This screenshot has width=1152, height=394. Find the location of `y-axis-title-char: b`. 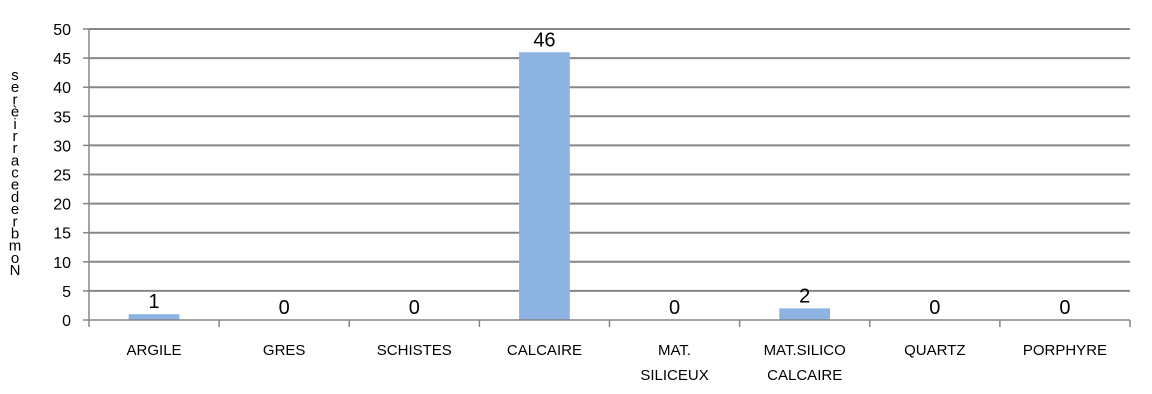

y-axis-title-char: b is located at coordinates (15, 233).